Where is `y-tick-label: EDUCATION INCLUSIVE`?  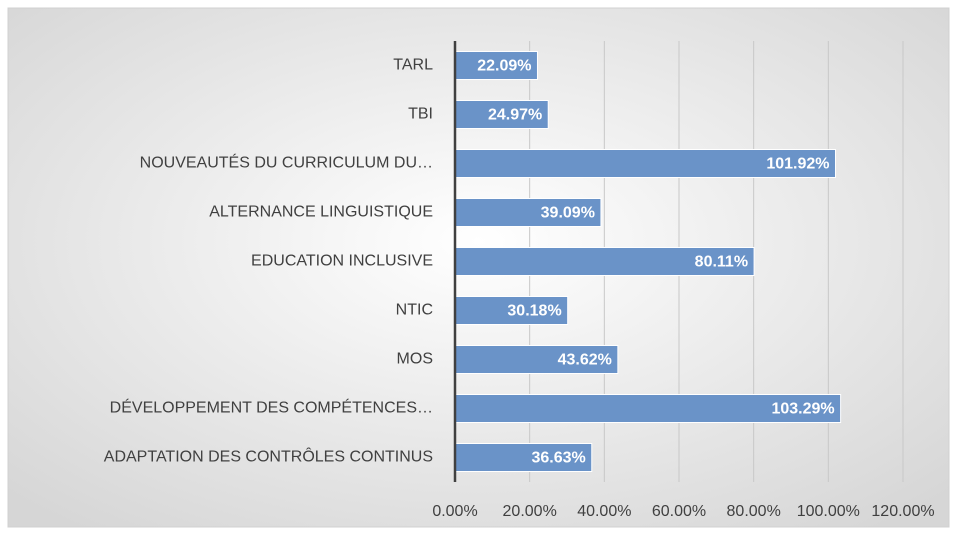 y-tick-label: EDUCATION INCLUSIVE is located at coordinates (342, 261).